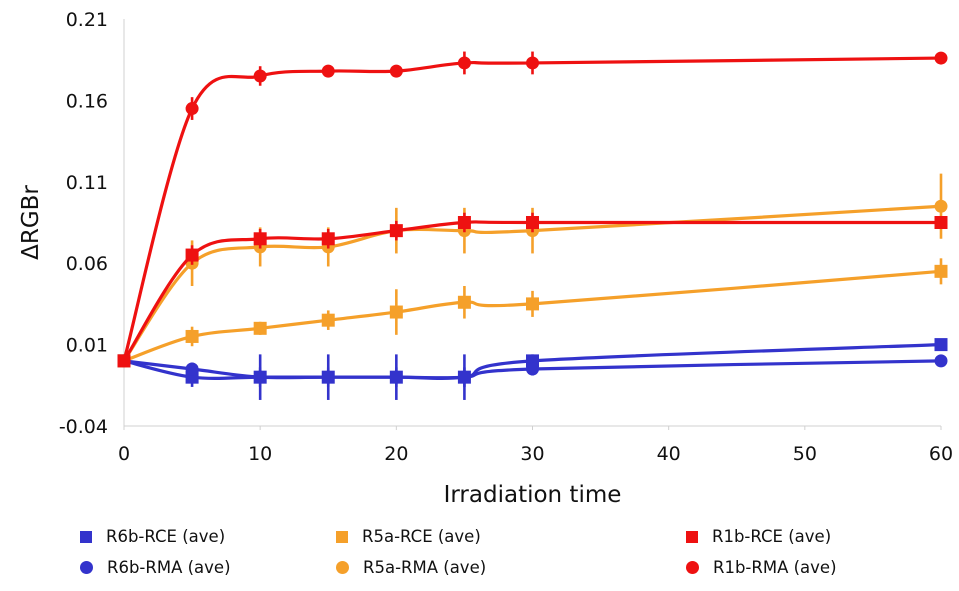 This screenshot has height=591, width=959. I want to click on y-tick-label: 0.11, so click(87, 183).